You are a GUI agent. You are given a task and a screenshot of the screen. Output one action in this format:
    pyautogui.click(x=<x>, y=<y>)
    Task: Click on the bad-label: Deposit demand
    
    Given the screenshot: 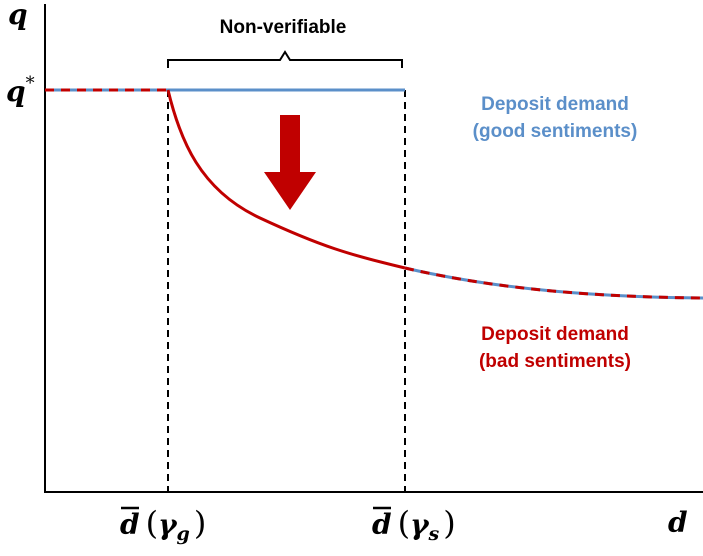 What is the action you would take?
    pyautogui.click(x=555, y=334)
    